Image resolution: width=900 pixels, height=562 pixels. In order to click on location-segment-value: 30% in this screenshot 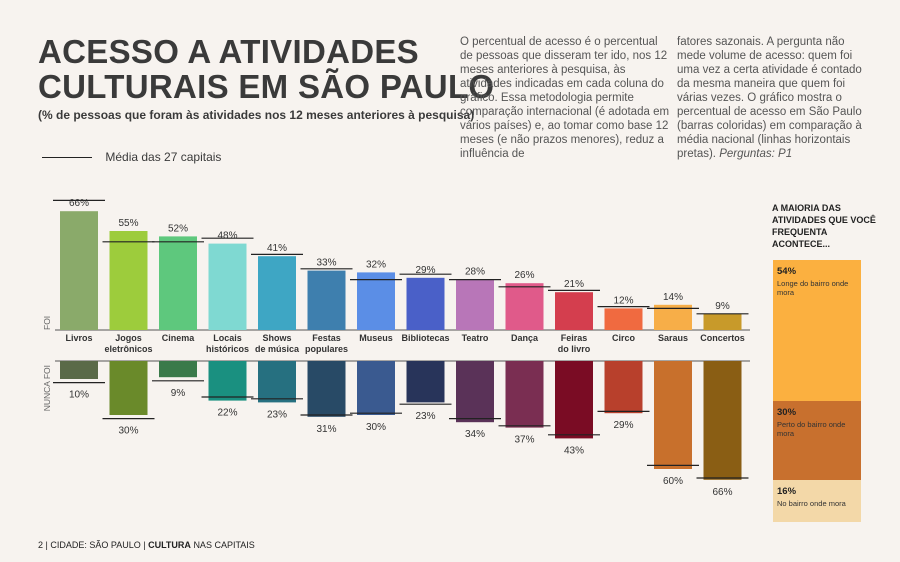, I will do `click(787, 412)`.